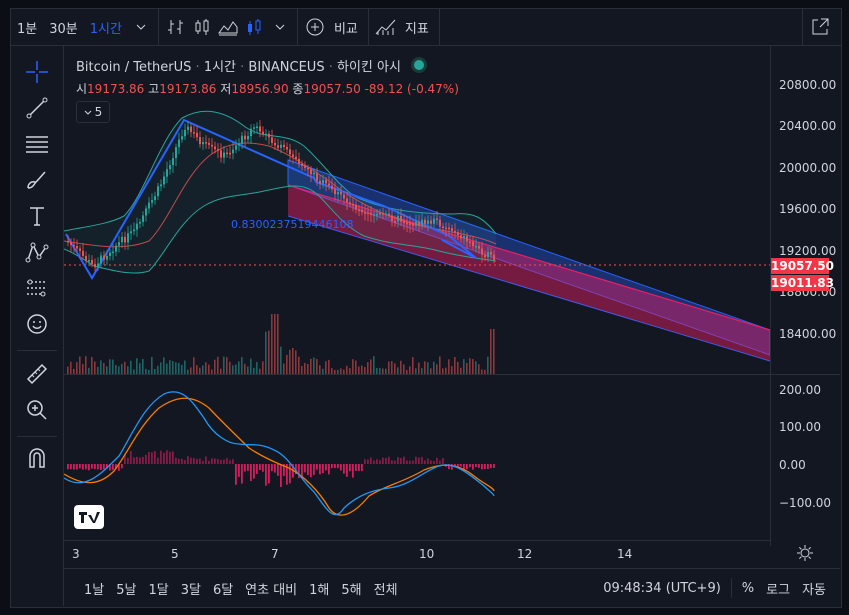 The image size is (849, 615). What do you see at coordinates (134, 67) in the screenshot?
I see `symbol-name: Bitcoin / TetherUS` at bounding box center [134, 67].